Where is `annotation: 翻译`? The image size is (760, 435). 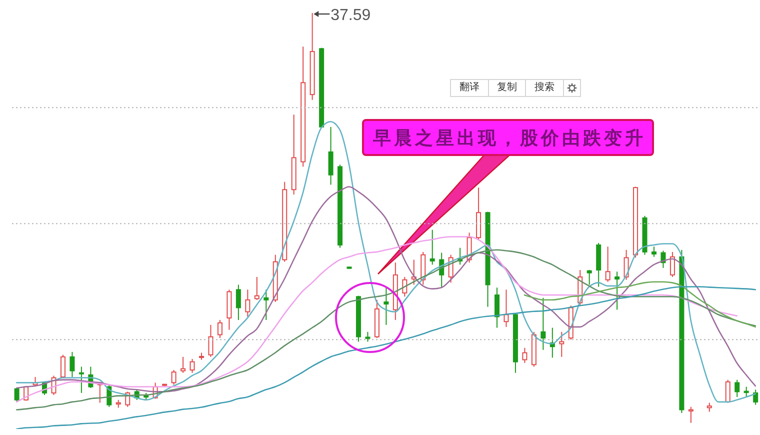 annotation: 翻译 is located at coordinates (469, 88).